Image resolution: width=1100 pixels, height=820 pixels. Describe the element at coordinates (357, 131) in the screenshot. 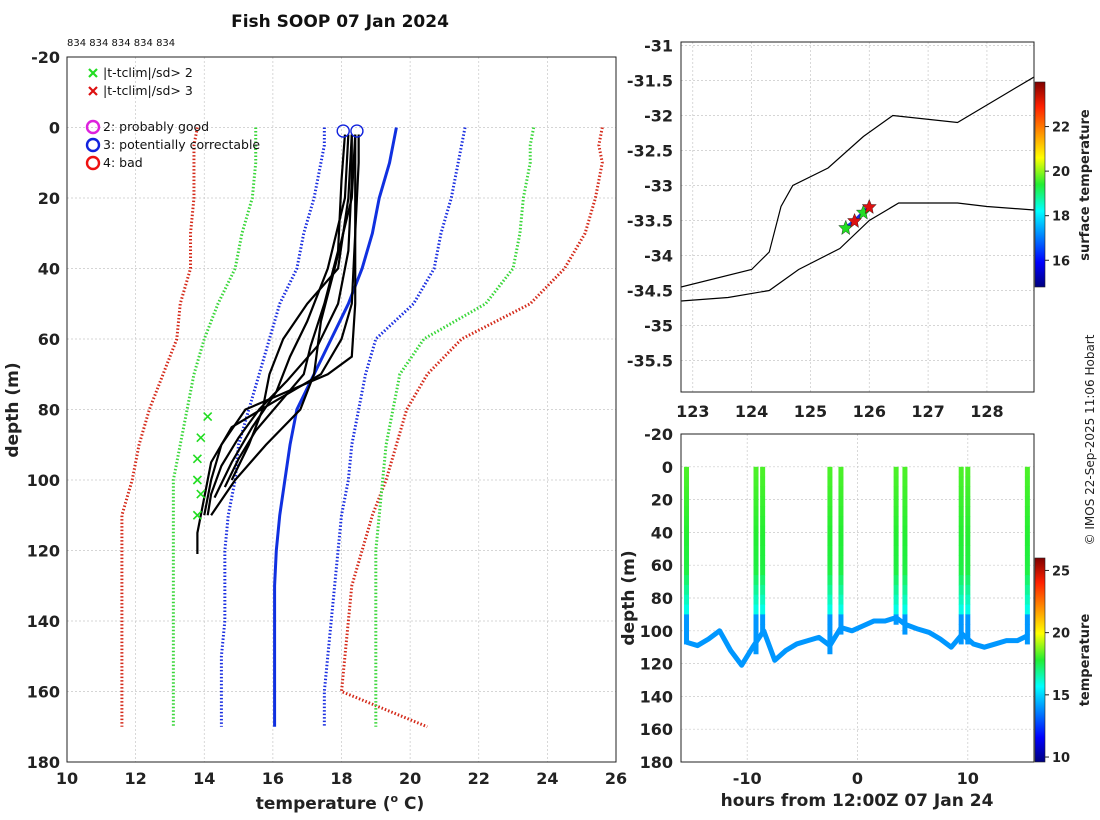

I see `qc3-circle` at that location.